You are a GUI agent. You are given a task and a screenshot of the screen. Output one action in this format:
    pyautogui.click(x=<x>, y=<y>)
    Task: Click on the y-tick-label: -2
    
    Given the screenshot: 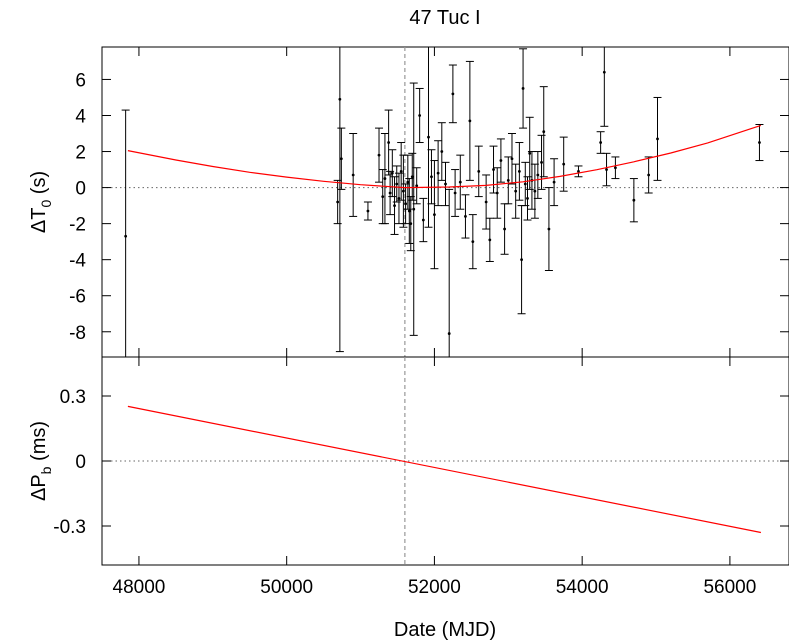 What is the action you would take?
    pyautogui.click(x=77, y=225)
    